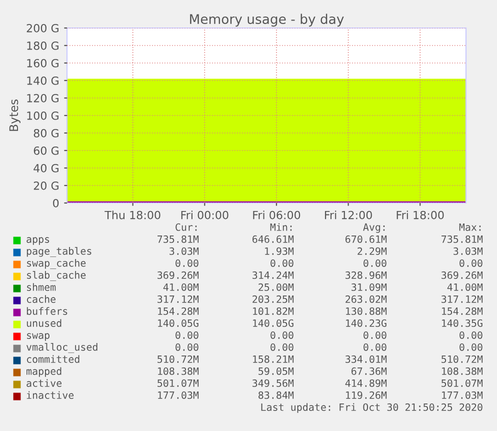 Image resolution: width=497 pixels, height=431 pixels. What do you see at coordinates (59, 252) in the screenshot?
I see `legend-label: page_tables` at bounding box center [59, 252].